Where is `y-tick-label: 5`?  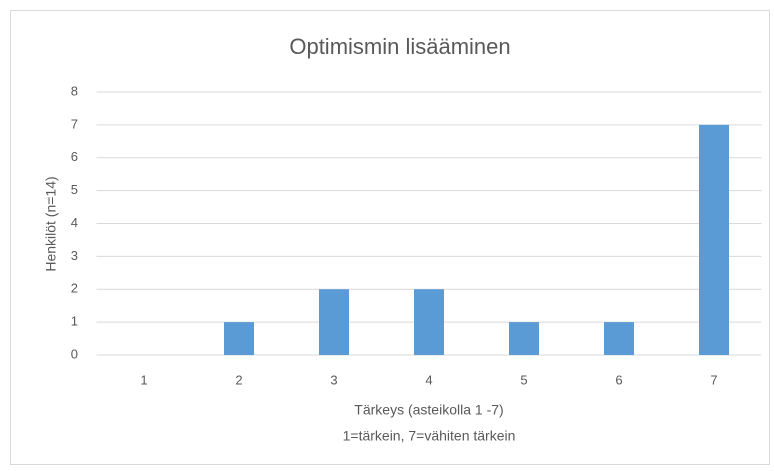 y-tick-label: 5 is located at coordinates (74, 189).